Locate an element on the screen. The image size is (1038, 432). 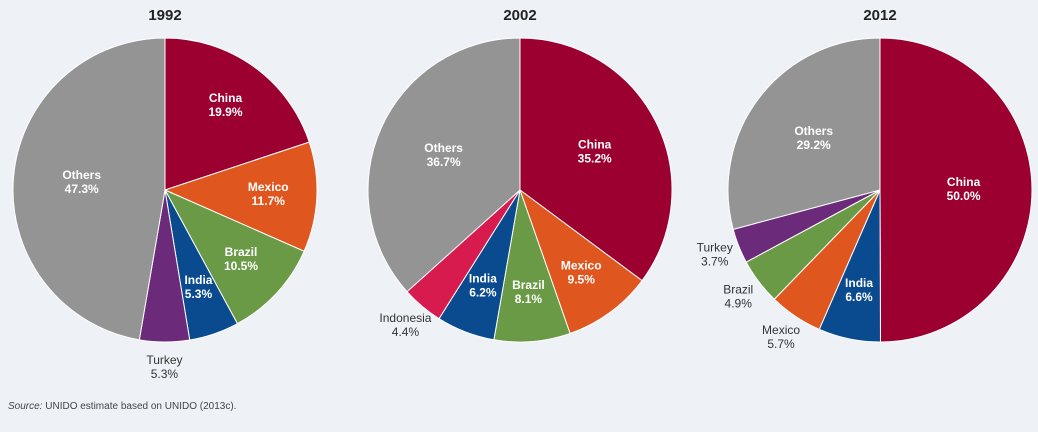
slice-label: India 6.2% is located at coordinates (483, 286).